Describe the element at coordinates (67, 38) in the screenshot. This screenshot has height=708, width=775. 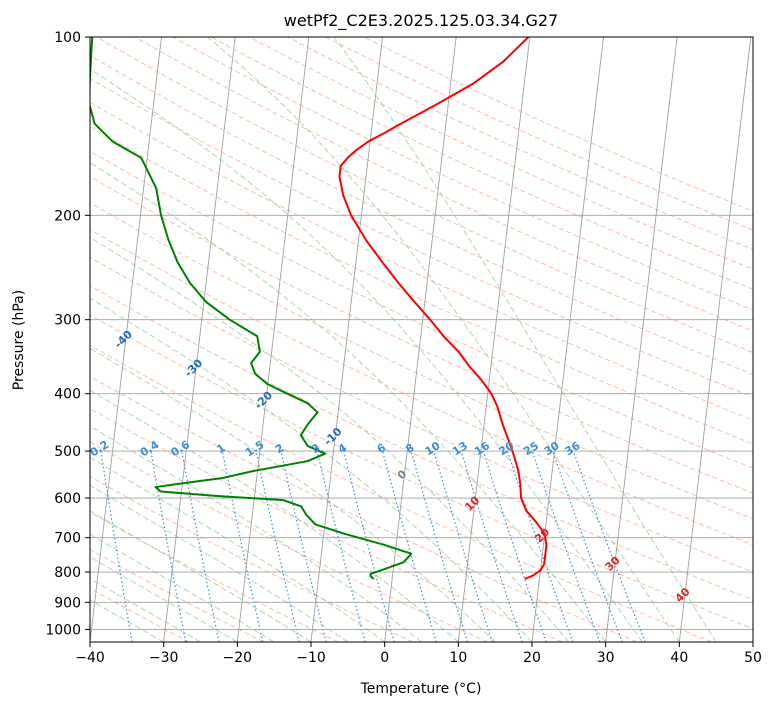
I see `y-tick-label: 100` at that location.